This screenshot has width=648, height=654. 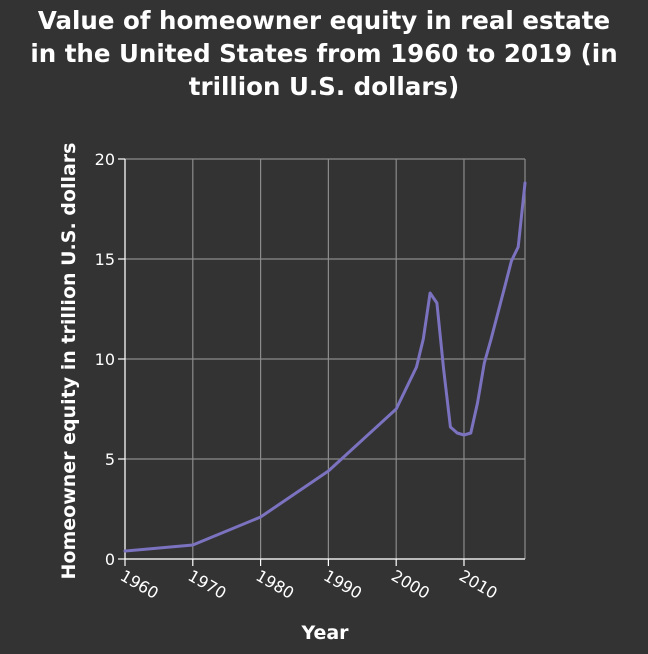 What do you see at coordinates (342, 584) in the screenshot?
I see `x-tick-label: 1990` at bounding box center [342, 584].